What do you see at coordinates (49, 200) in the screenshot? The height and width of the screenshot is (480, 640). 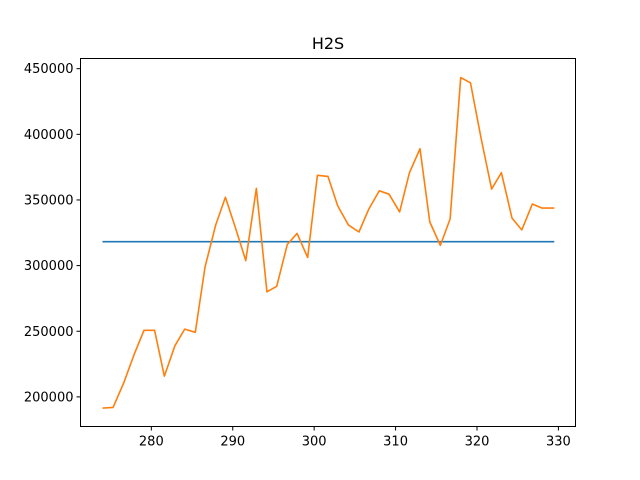 I see `y-tick-label: 350000` at bounding box center [49, 200].